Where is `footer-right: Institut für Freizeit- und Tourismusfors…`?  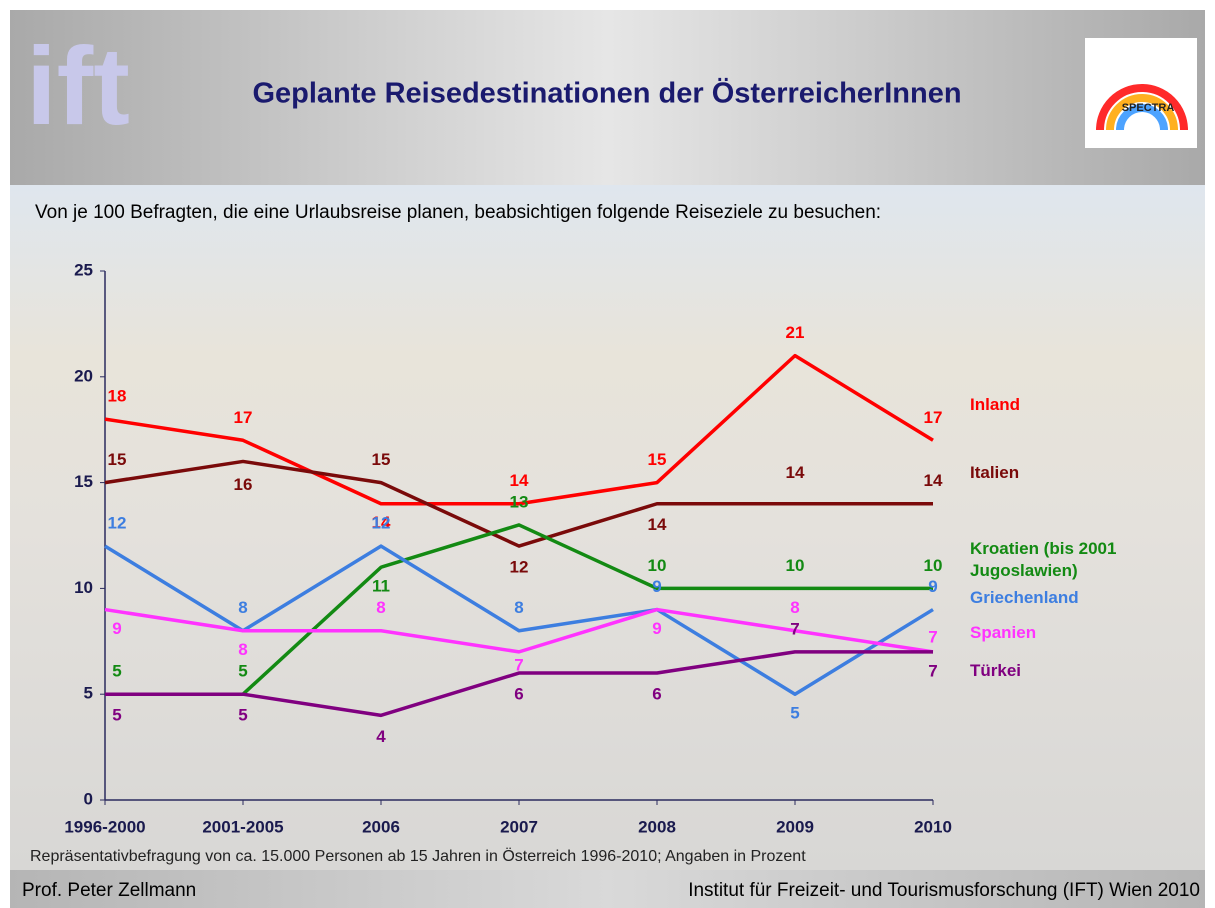 footer-right: Institut für Freizeit- und Tourismusfors… is located at coordinates (944, 890).